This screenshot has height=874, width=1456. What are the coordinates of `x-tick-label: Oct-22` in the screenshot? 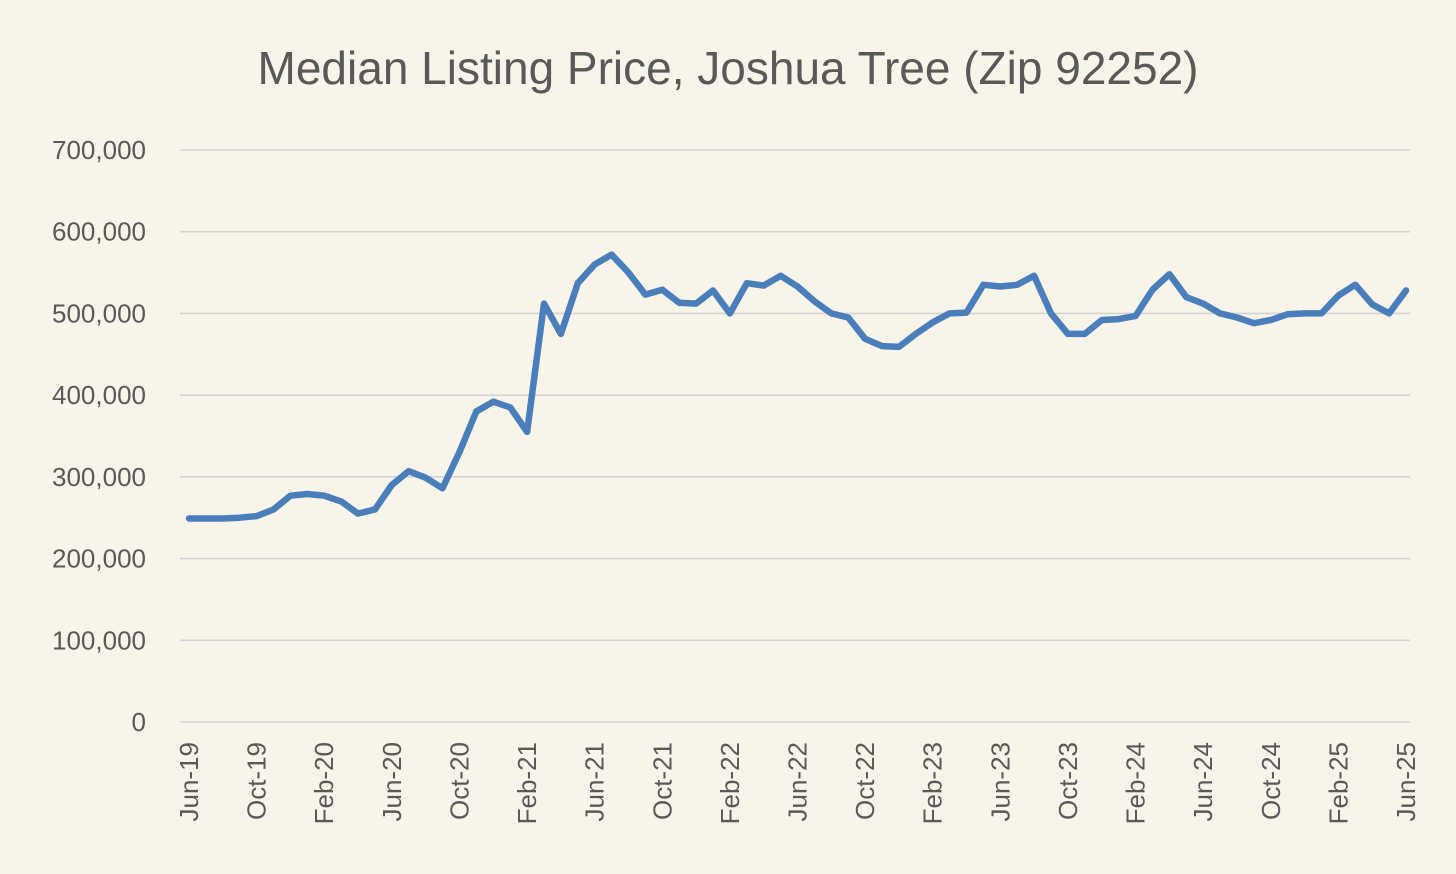 It's located at (865, 781).